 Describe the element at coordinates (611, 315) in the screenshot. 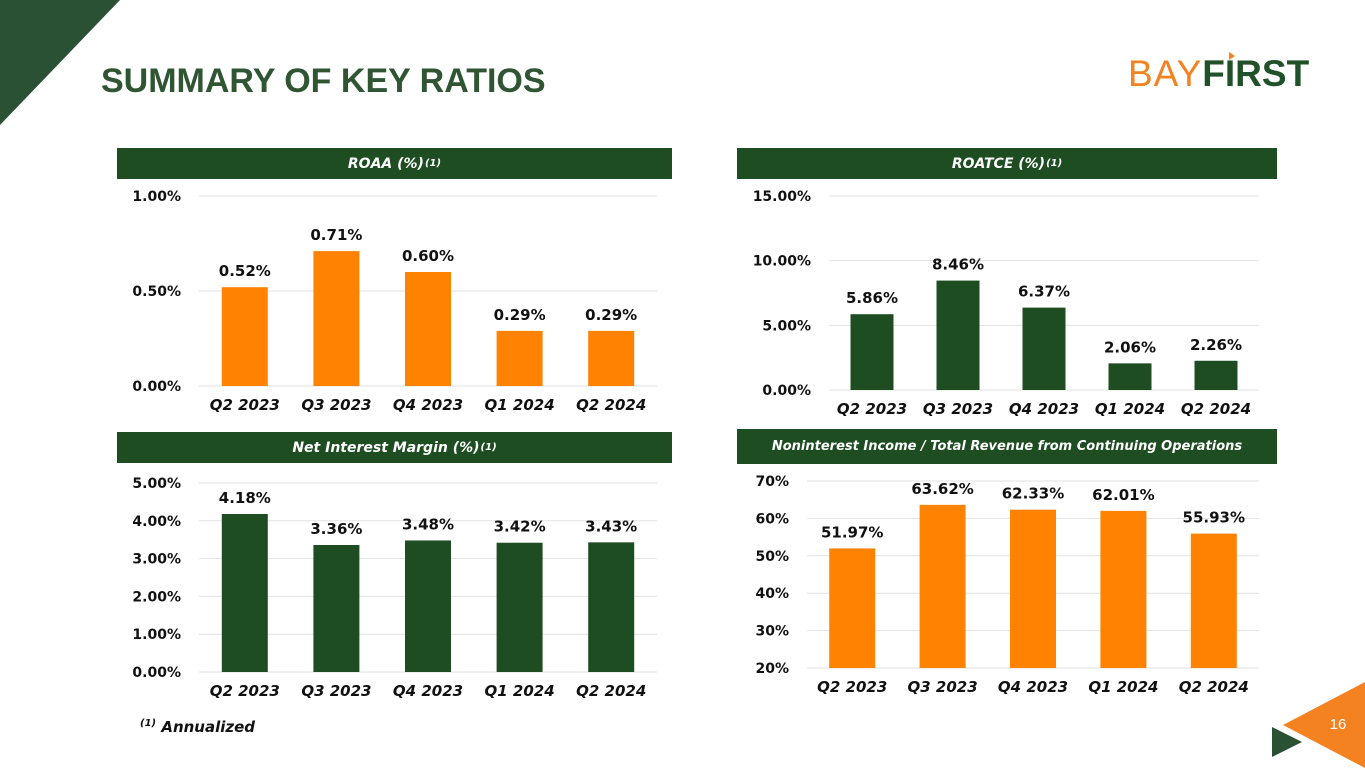

I see `roaa-data-label: 0.29%` at that location.